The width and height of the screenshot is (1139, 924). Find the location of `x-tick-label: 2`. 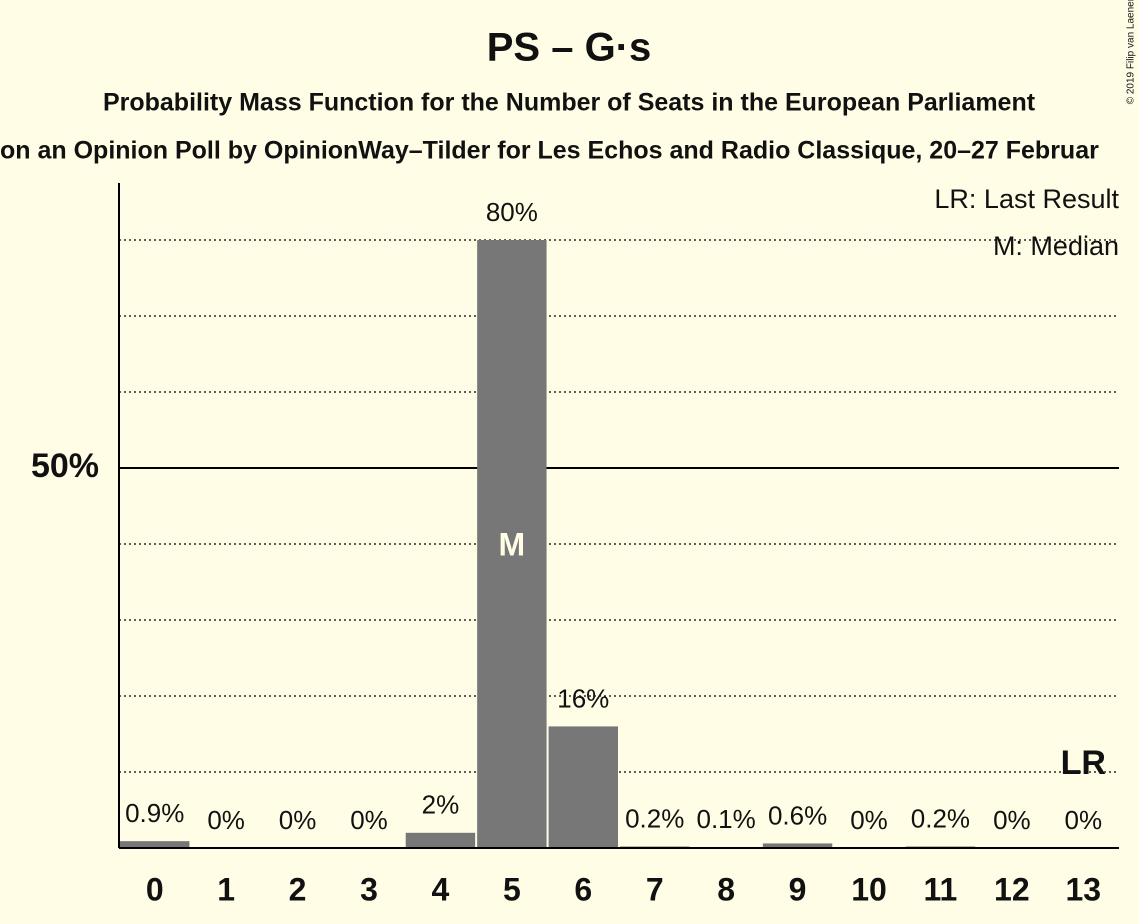

x-tick-label: 2 is located at coordinates (298, 889).